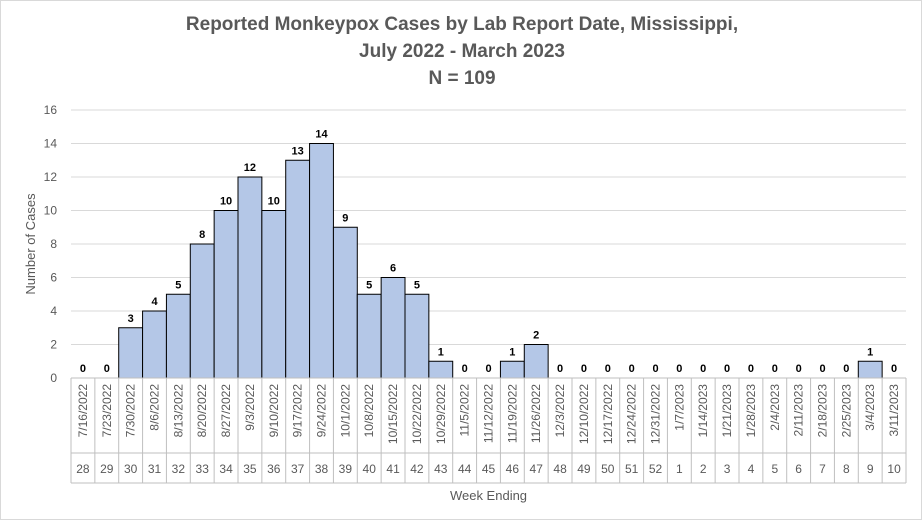  What do you see at coordinates (274, 469) in the screenshot?
I see `week-number-label: 36` at bounding box center [274, 469].